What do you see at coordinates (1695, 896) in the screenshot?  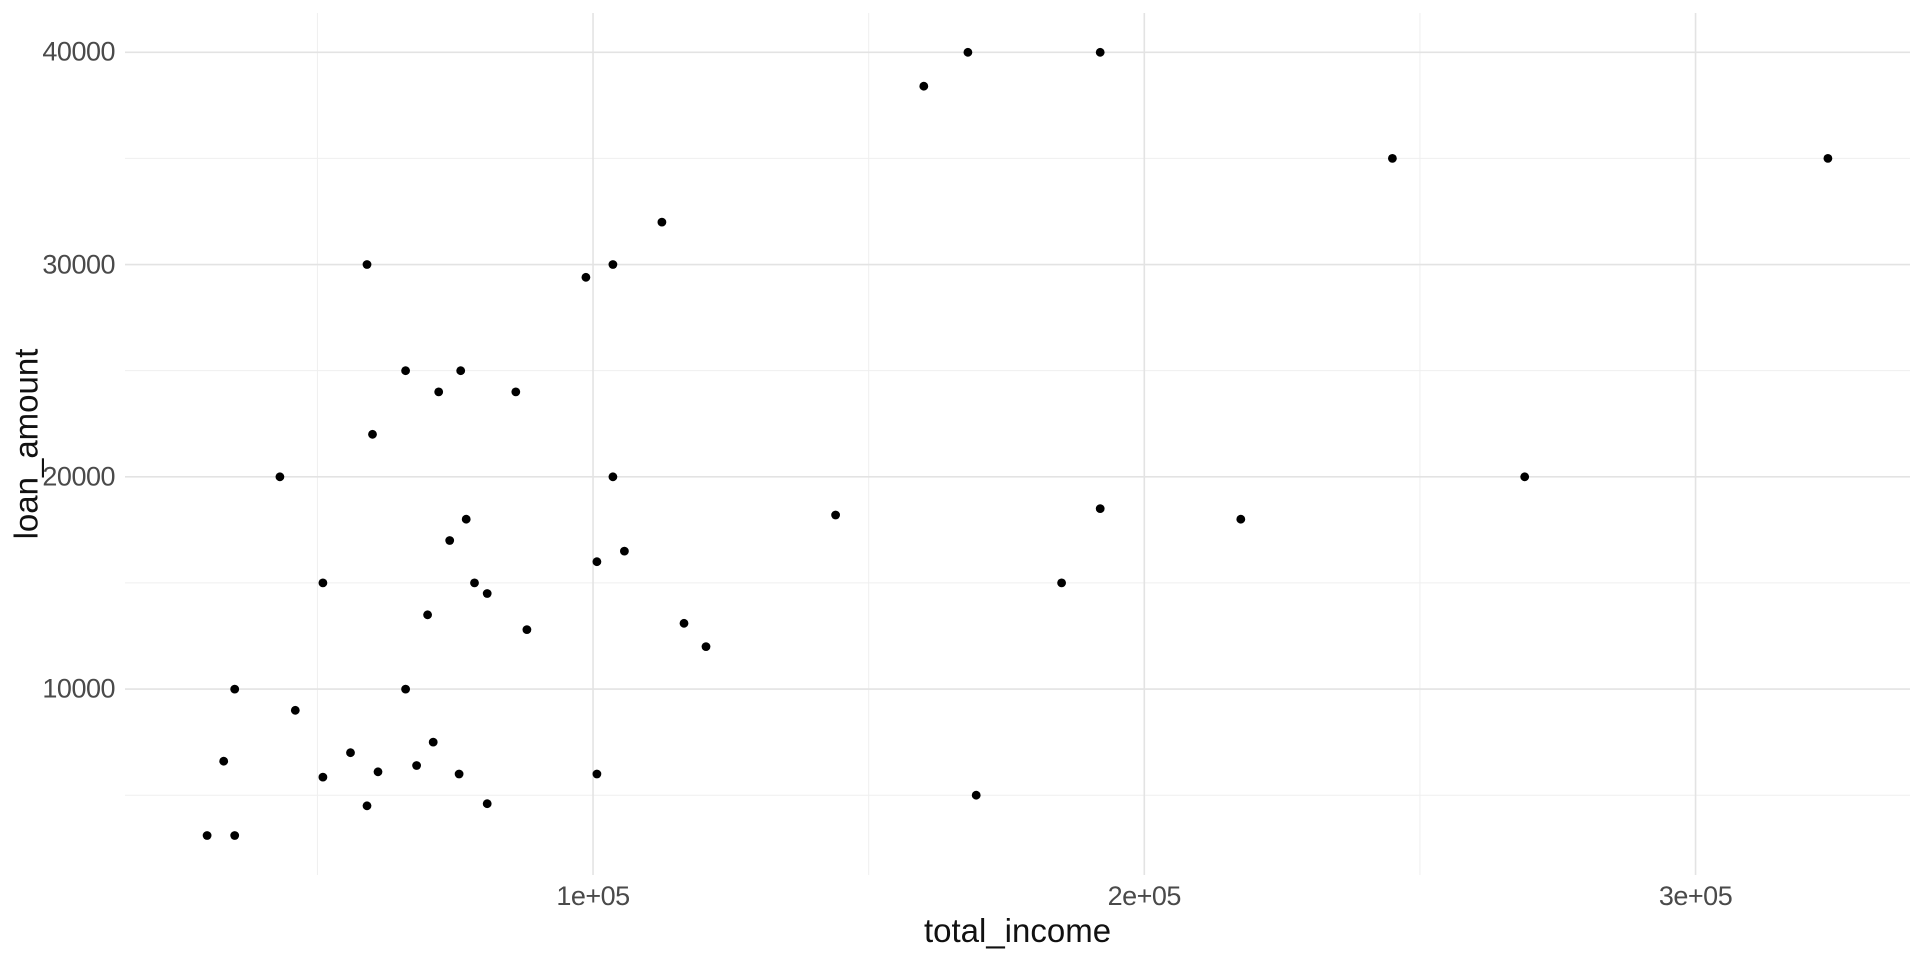 I see `x-tick-label: 3e+05` at bounding box center [1695, 896].